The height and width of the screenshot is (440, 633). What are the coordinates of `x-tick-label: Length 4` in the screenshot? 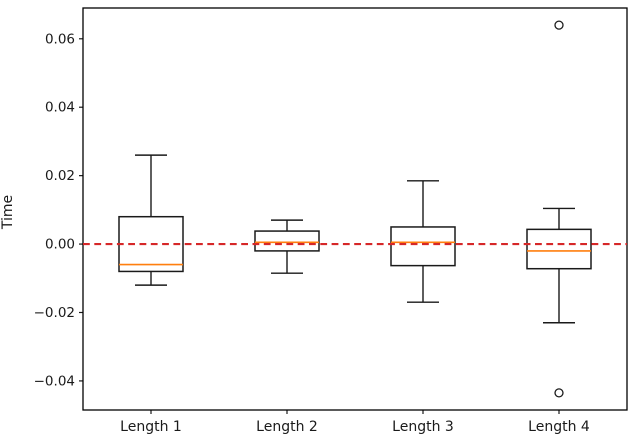 It's located at (559, 427).